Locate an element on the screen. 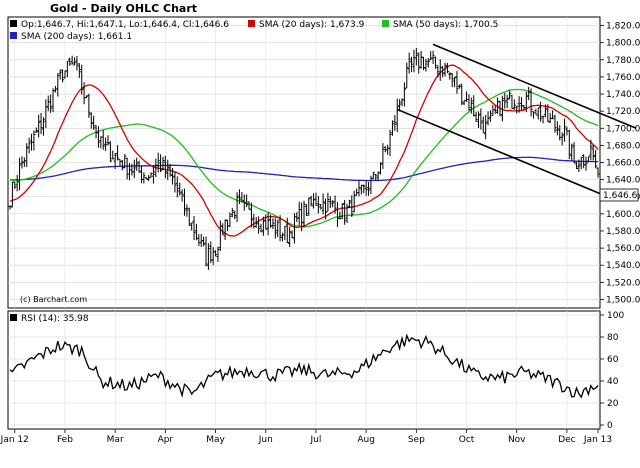 This screenshot has width=640, height=468. rsi-path is located at coordinates (304, 366).